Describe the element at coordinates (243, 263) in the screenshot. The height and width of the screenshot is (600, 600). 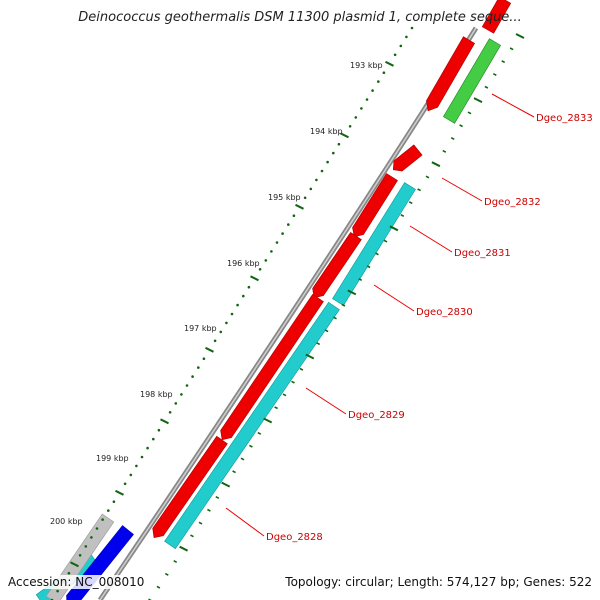
I see `scale-tick-label: 196 kbp` at that location.